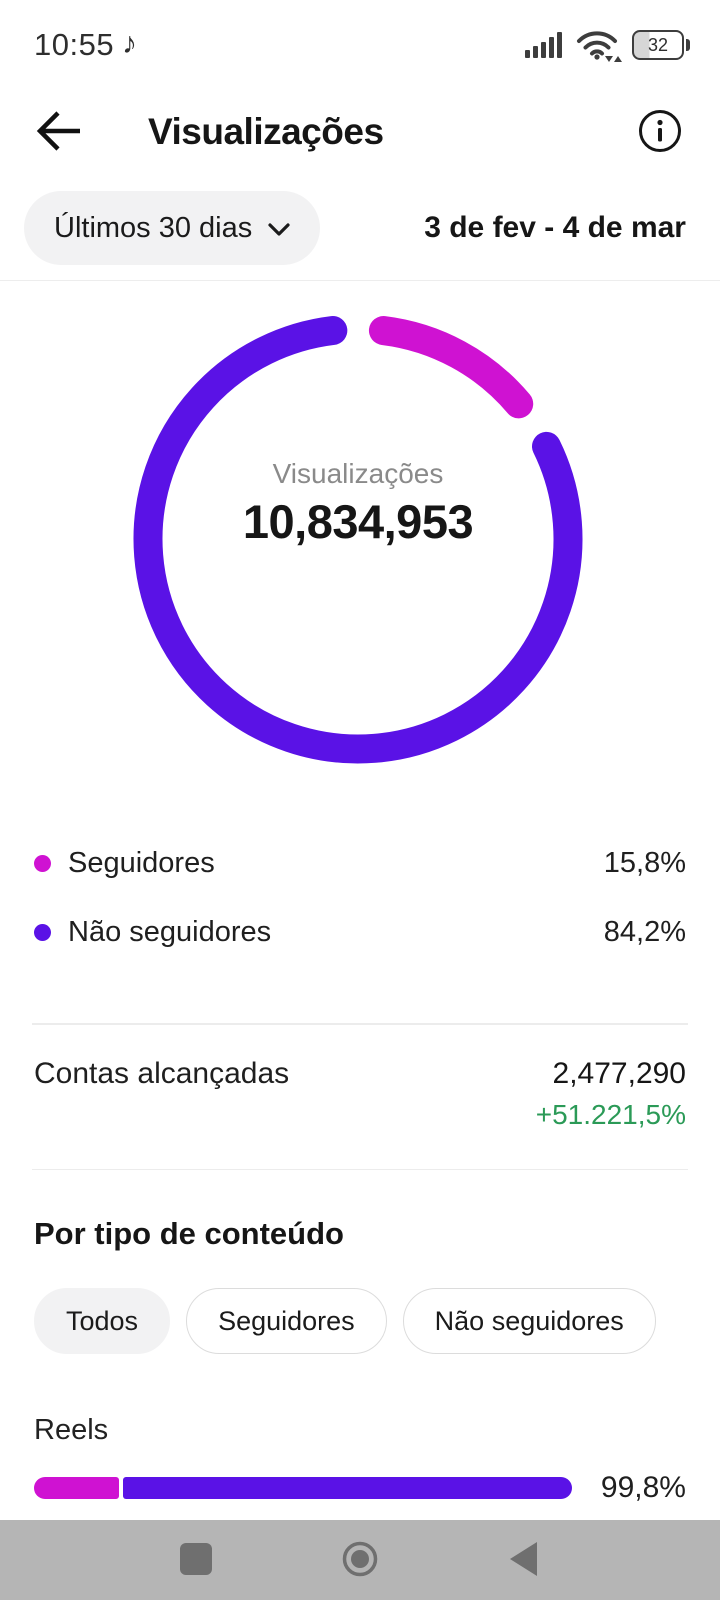  Describe the element at coordinates (643, 1487) in the screenshot. I see `reels-percent: 99,8%` at that location.